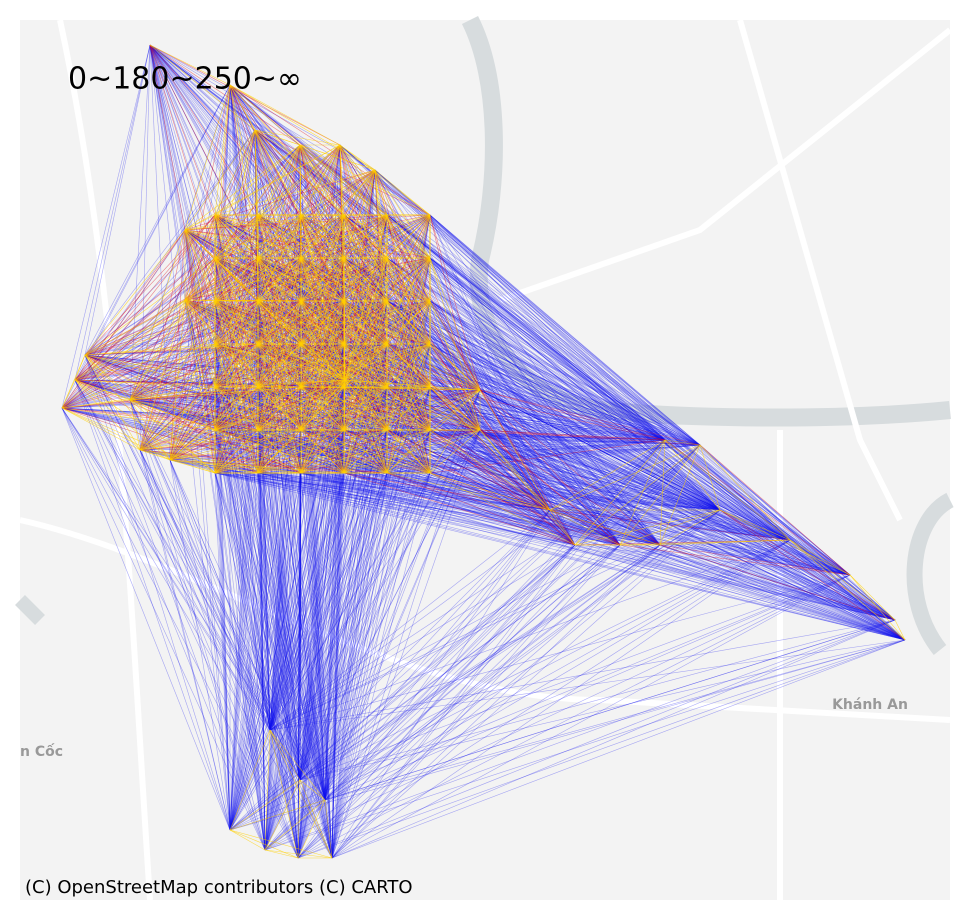 The height and width of the screenshot is (921, 969). Describe the element at coordinates (185, 79) in the screenshot. I see `legend-text: 0~180~250~∞` at that location.